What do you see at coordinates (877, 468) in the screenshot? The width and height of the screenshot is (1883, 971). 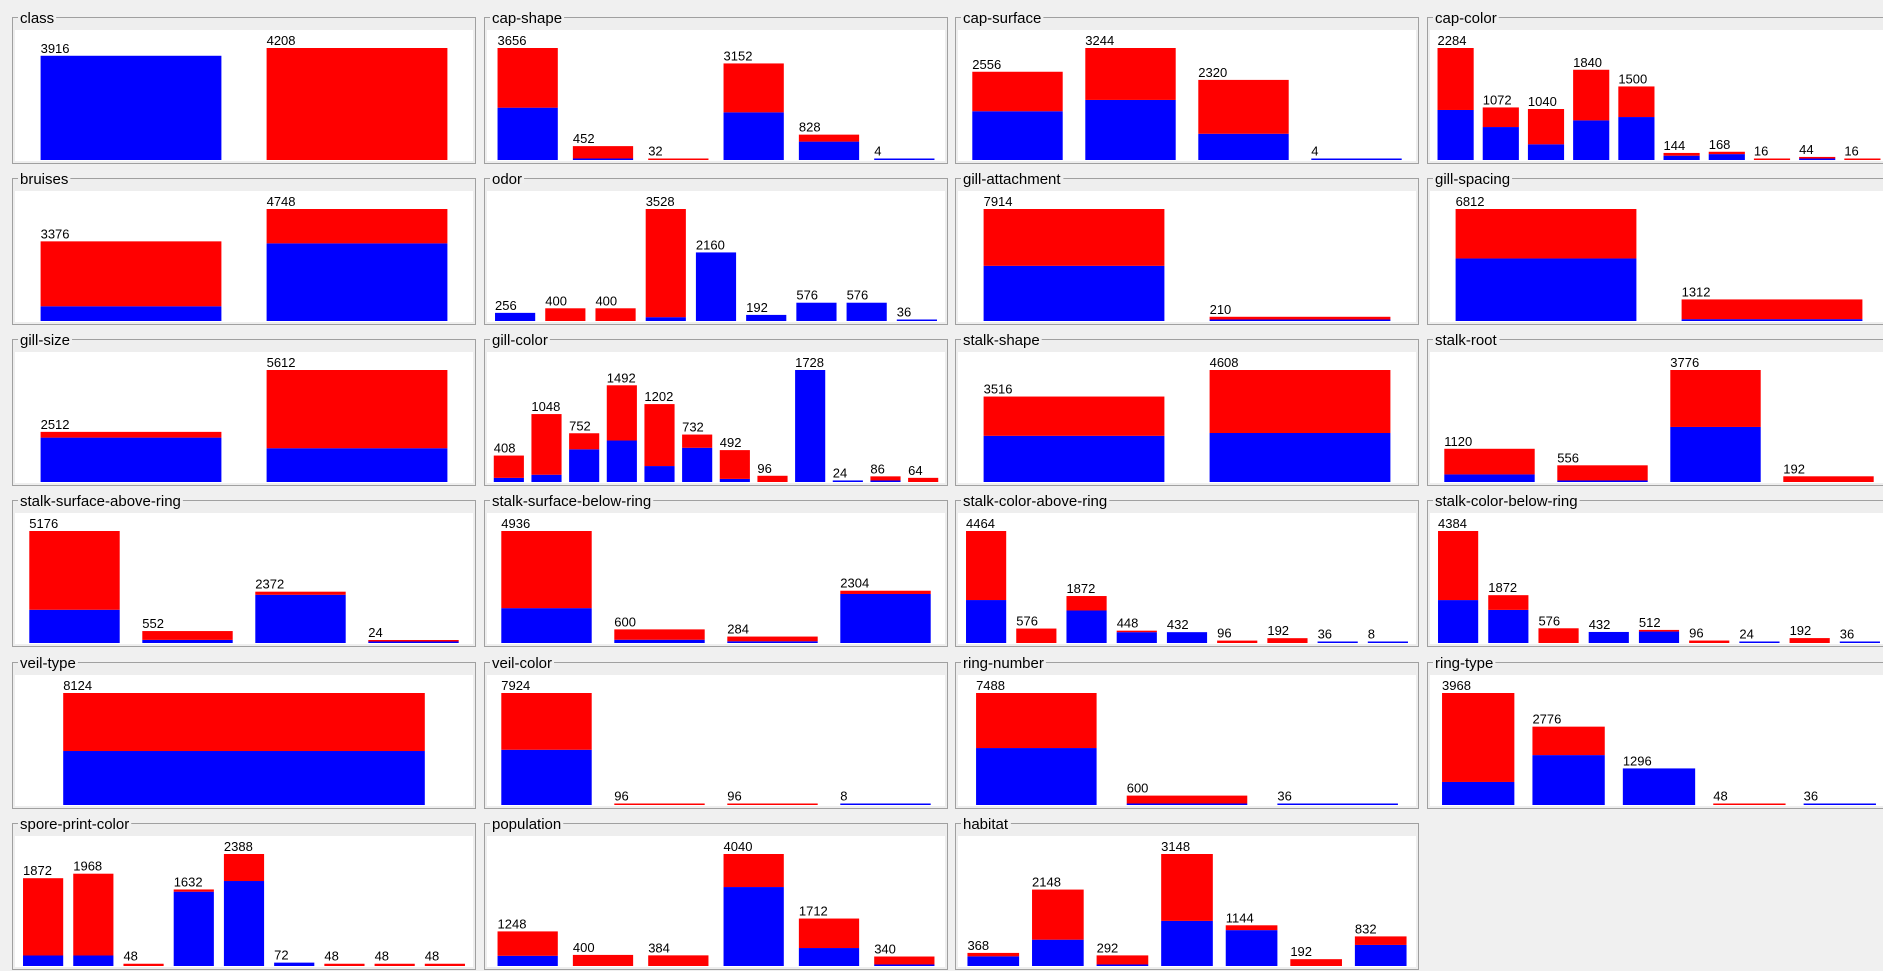 I see `bar-count-label: 86` at bounding box center [877, 468].